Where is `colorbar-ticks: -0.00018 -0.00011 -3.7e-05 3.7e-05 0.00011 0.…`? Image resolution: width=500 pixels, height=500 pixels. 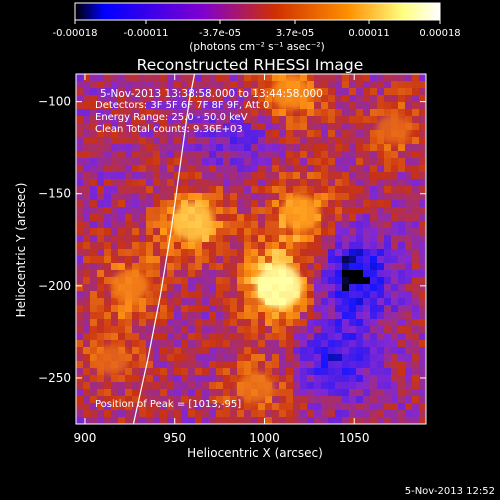
colorbar-ticks: -0.00018 -0.00011 -3.7e-05 3.7e-05 0.00011 0.… is located at coordinates (257, 29).